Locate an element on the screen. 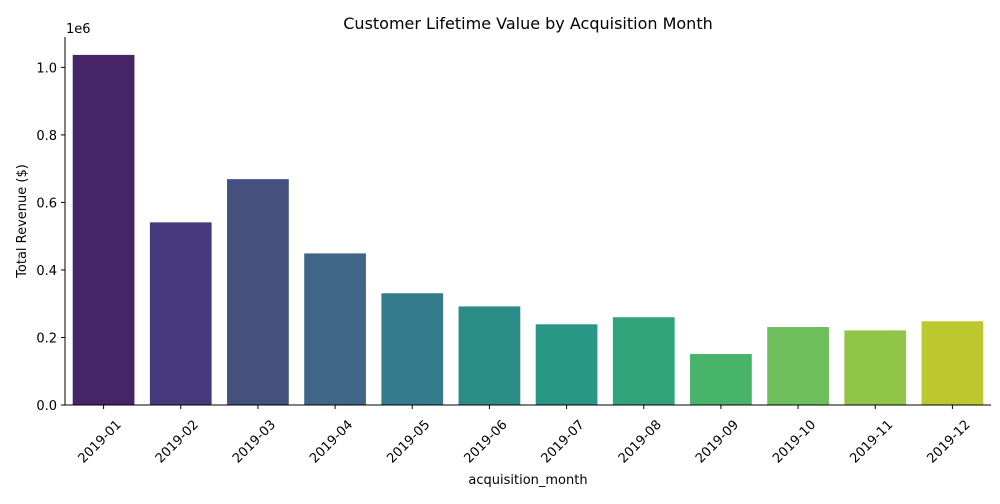 This screenshot has width=1000, height=504. x-tick-label: 2019-02 is located at coordinates (177, 441).